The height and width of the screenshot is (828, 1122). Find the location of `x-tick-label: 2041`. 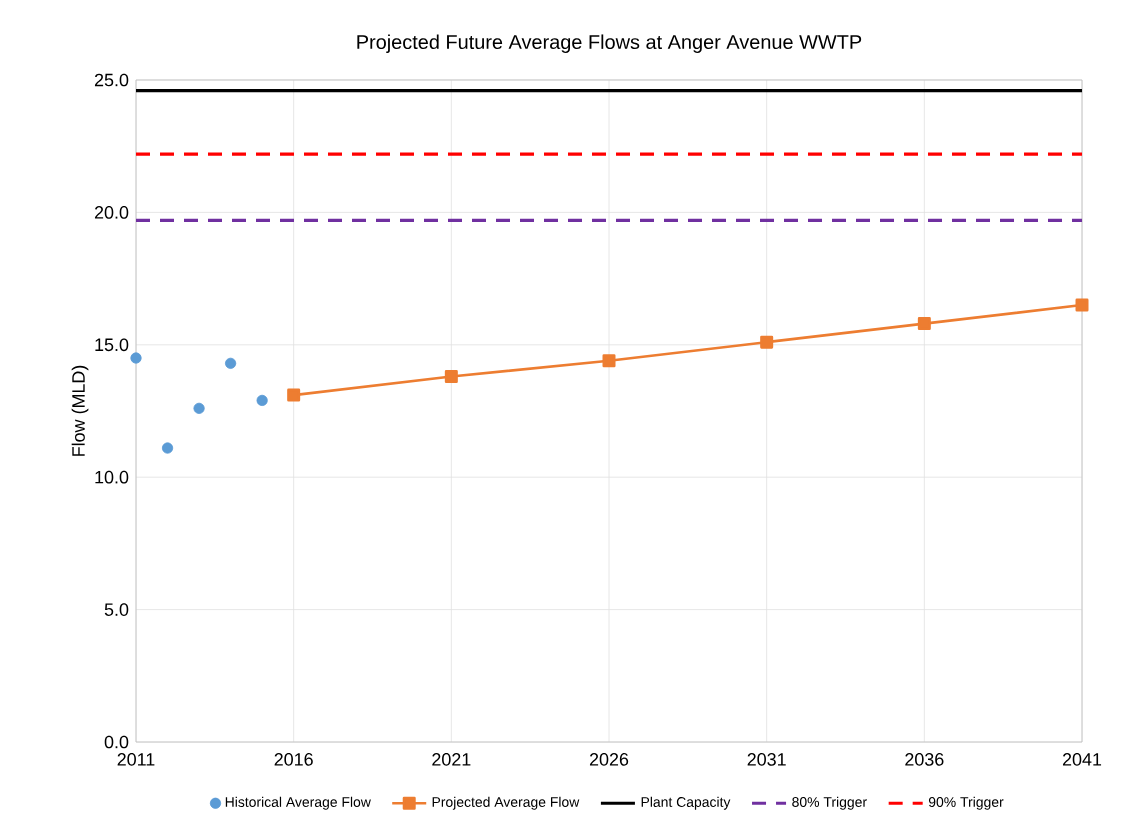

x-tick-label: 2041 is located at coordinates (1082, 759).